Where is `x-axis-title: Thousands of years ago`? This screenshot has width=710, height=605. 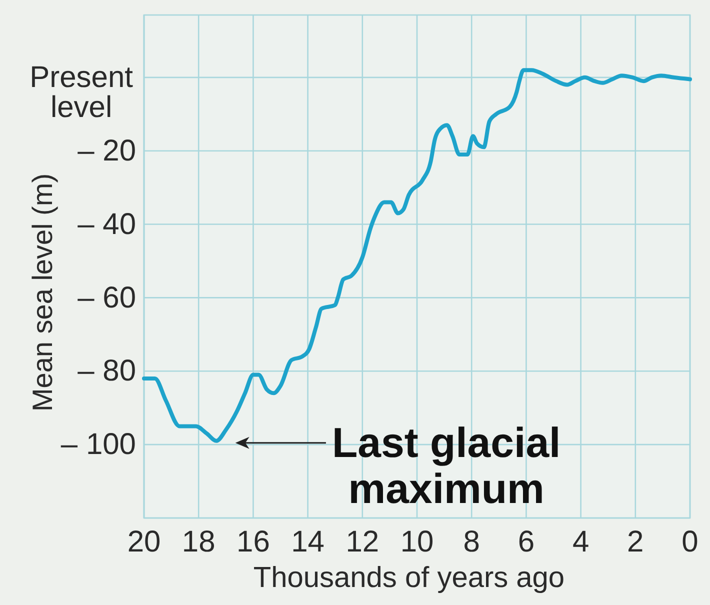 x-axis-title: Thousands of years ago is located at coordinates (409, 578).